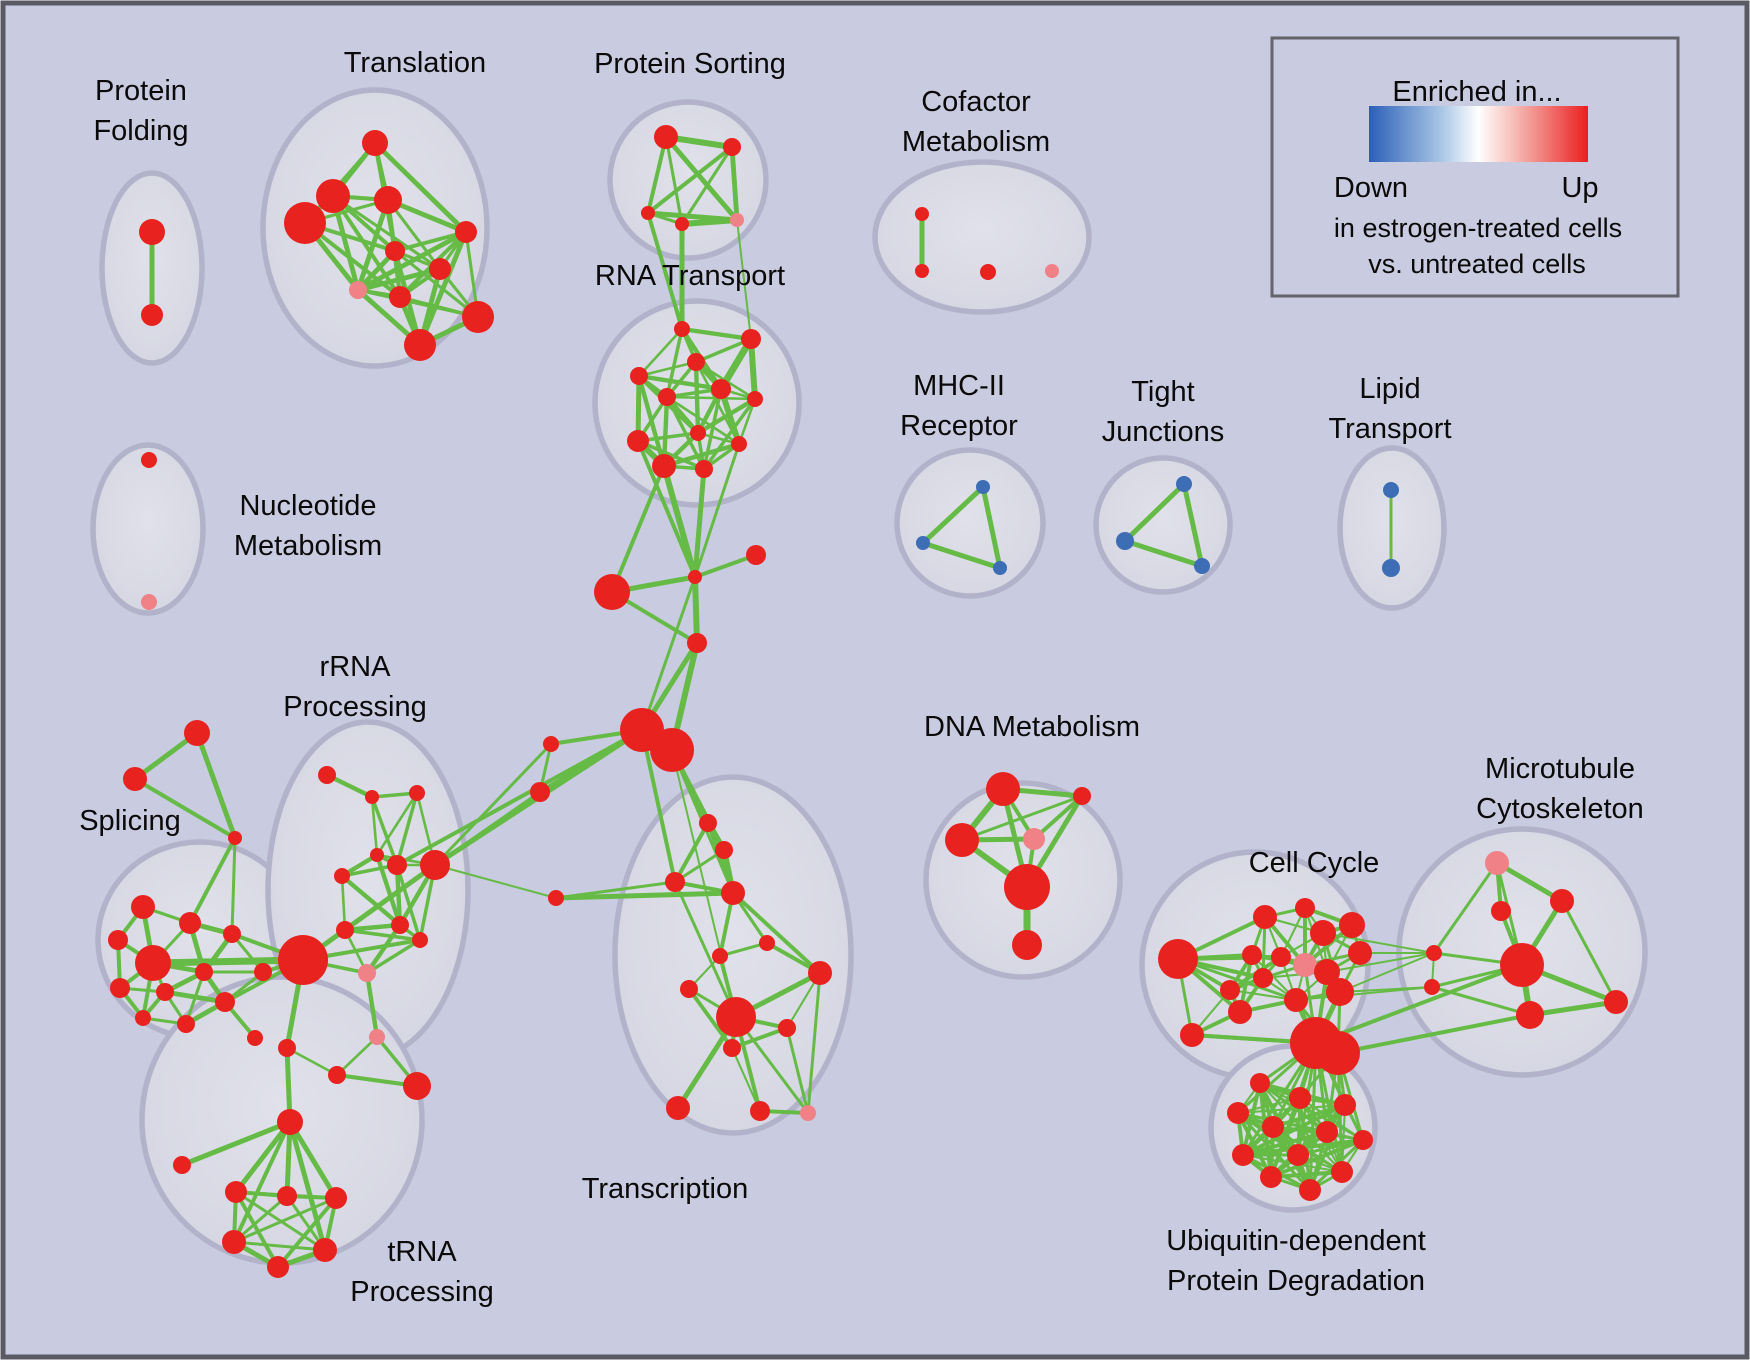  What do you see at coordinates (982, 237) in the screenshot?
I see `cluster-cofactor-bubble` at bounding box center [982, 237].